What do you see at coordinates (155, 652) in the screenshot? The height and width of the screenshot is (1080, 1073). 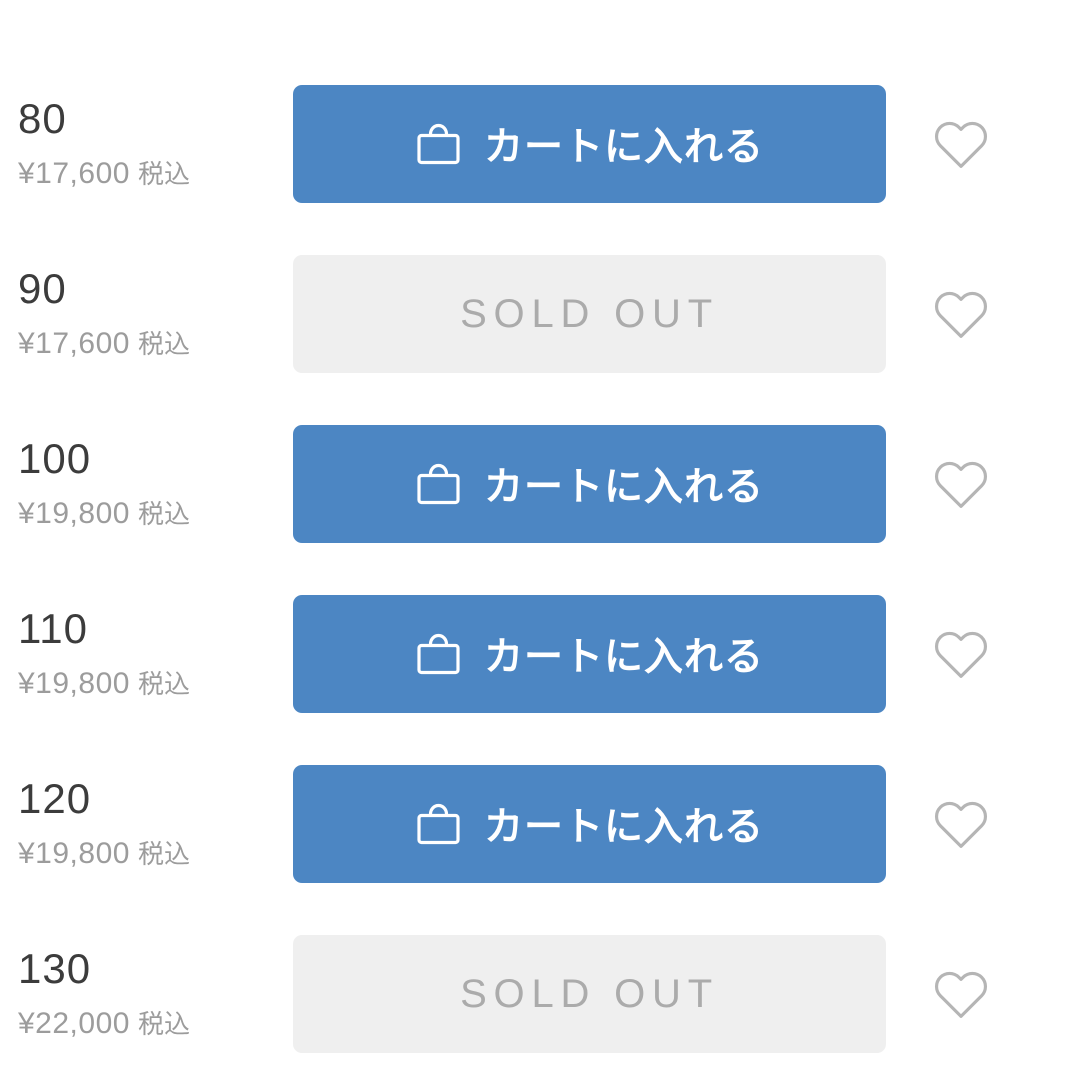 I see `size-info: 110 ¥19,800 税込` at bounding box center [155, 652].